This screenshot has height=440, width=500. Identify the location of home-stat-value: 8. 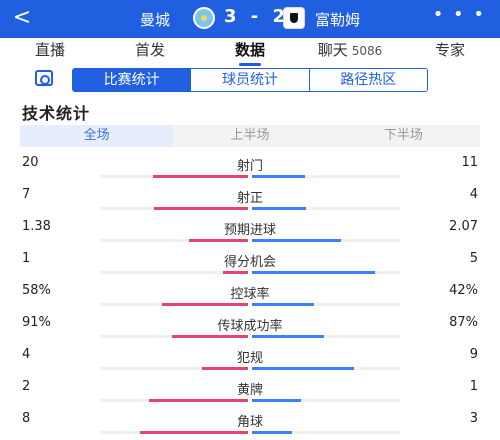
(26, 418).